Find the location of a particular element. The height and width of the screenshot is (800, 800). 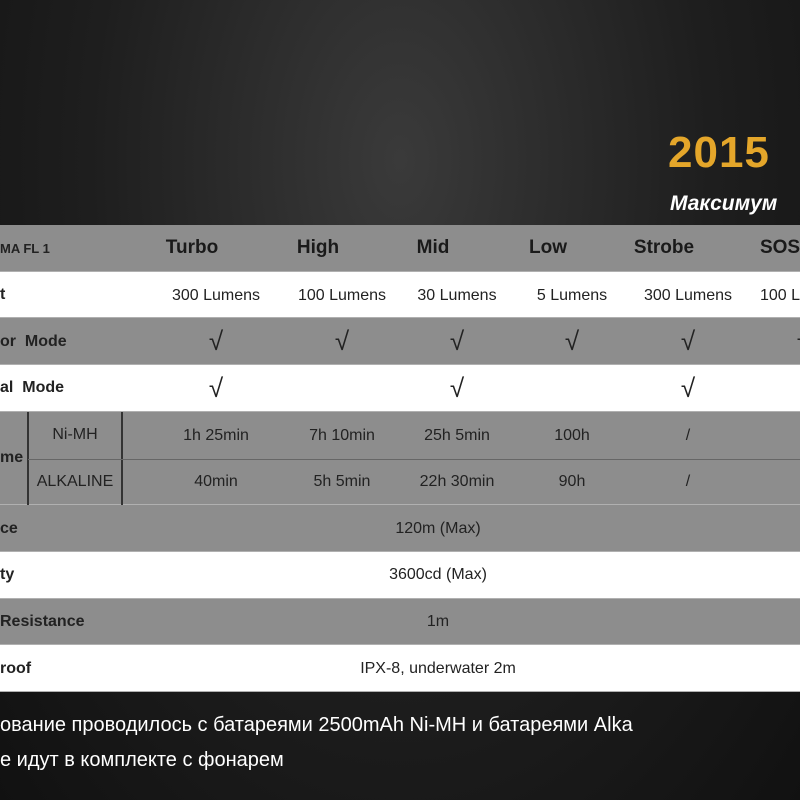

cell-value: 30 Lumens is located at coordinates (457, 295).